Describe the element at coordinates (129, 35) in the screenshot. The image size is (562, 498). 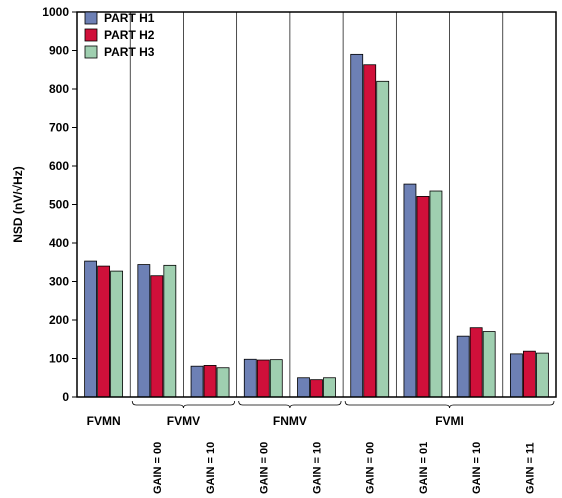
I see `legend-label: PART H2` at that location.